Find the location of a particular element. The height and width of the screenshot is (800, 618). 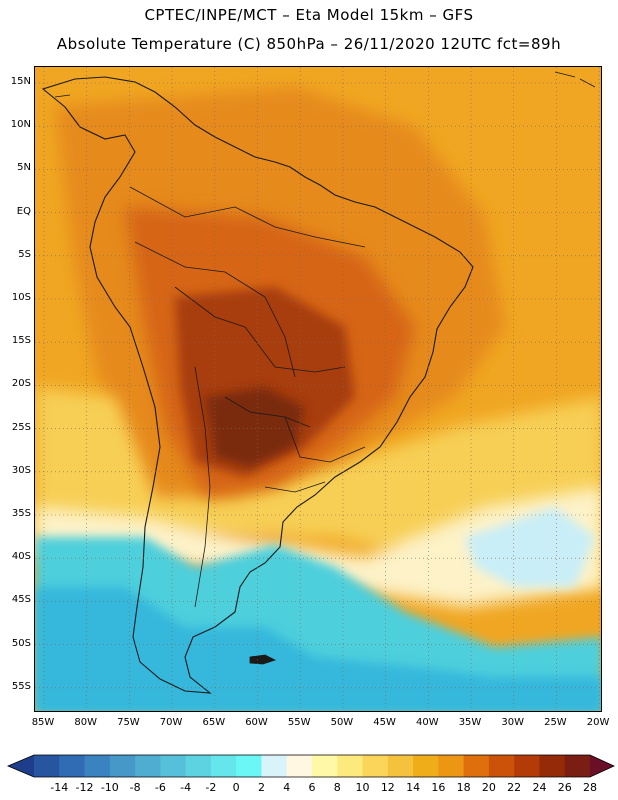

cold-pocket is located at coordinates (530, 547).